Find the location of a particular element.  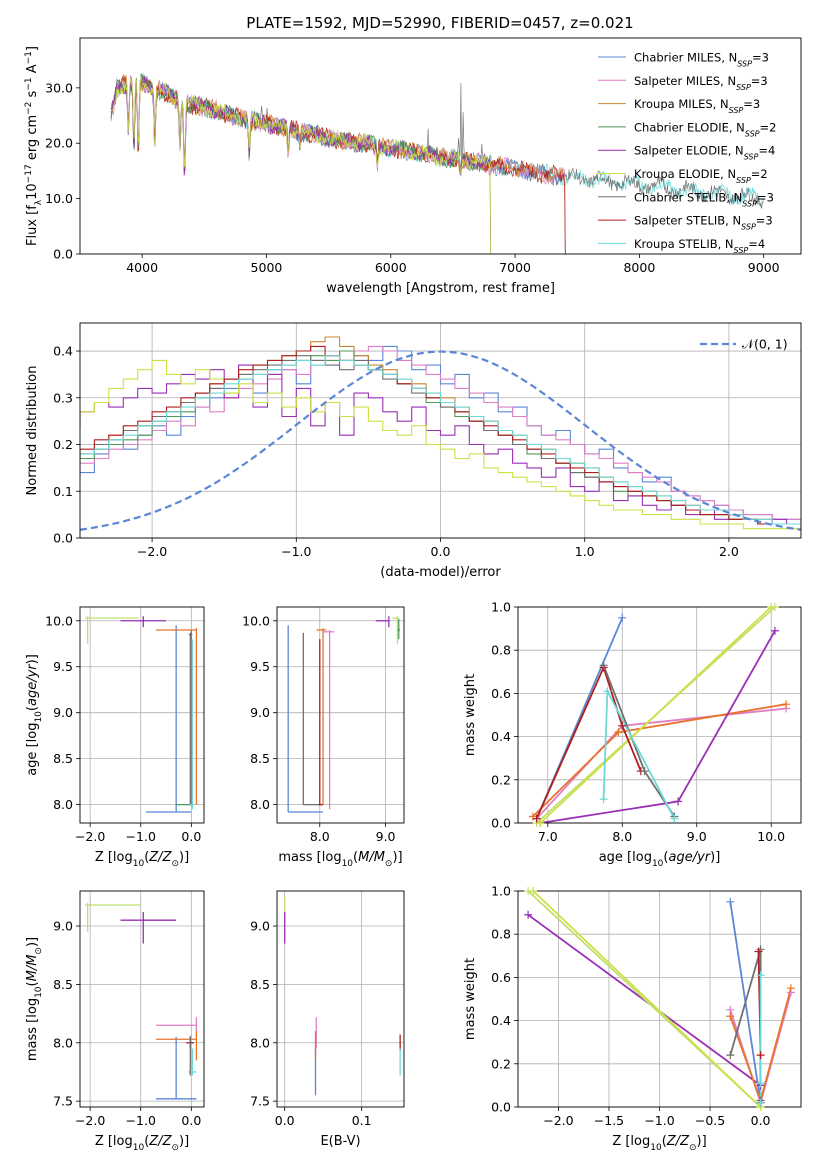

plot-area-mass-vs-Z is located at coordinates (141, 1001).